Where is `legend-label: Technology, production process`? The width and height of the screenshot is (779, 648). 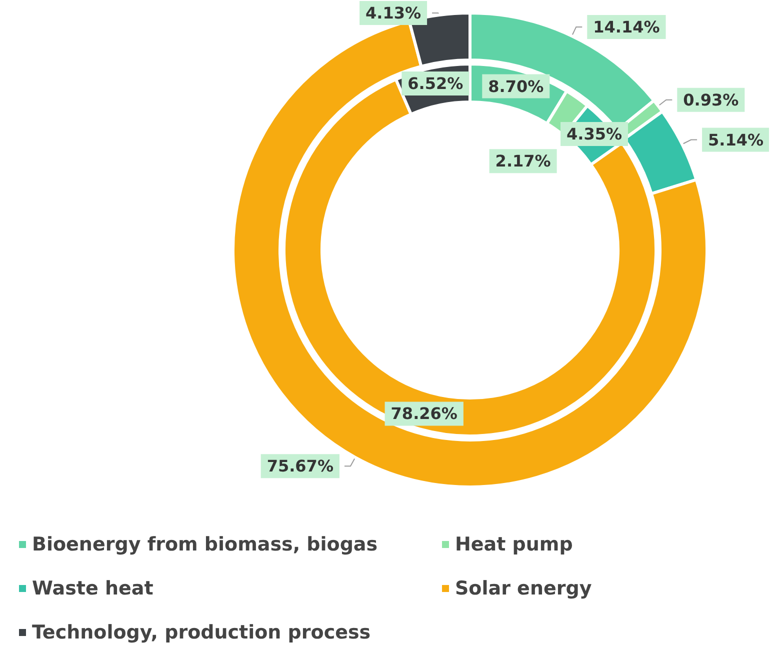 legend-label: Technology, production process is located at coordinates (201, 633).